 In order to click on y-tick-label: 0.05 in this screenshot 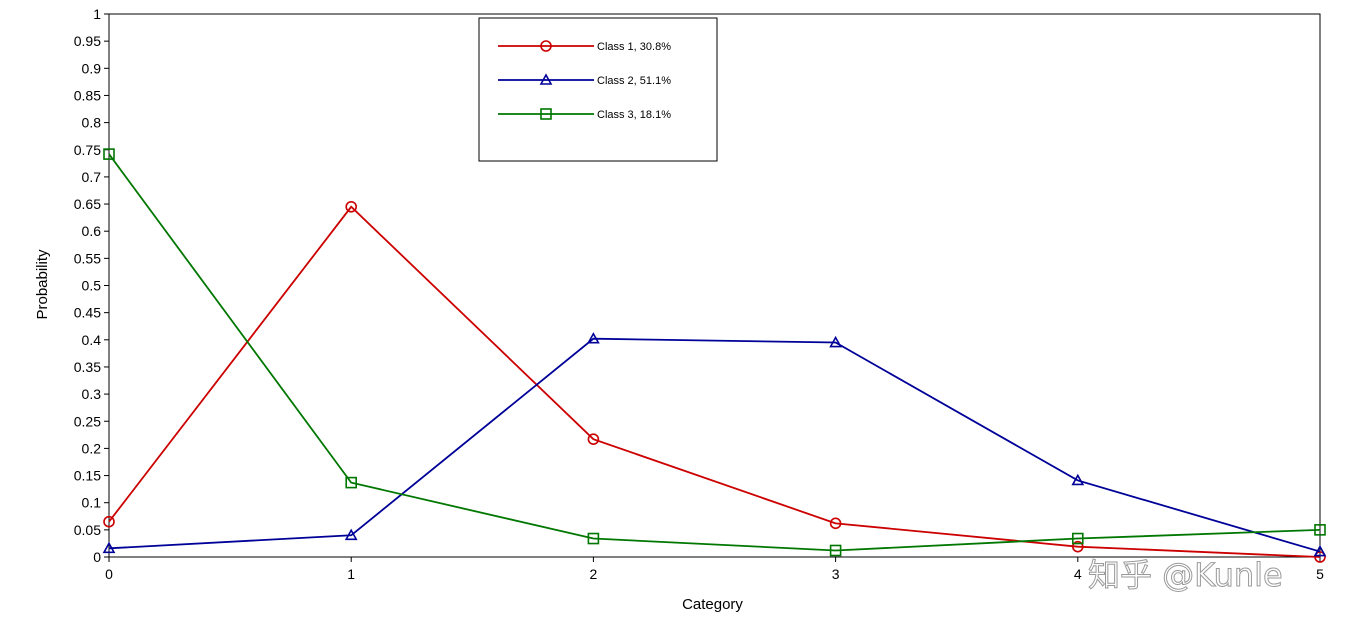, I will do `click(87, 530)`.